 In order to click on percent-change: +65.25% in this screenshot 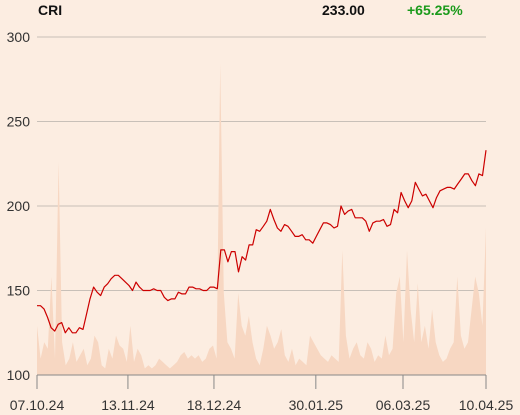, I will do `click(435, 10)`.